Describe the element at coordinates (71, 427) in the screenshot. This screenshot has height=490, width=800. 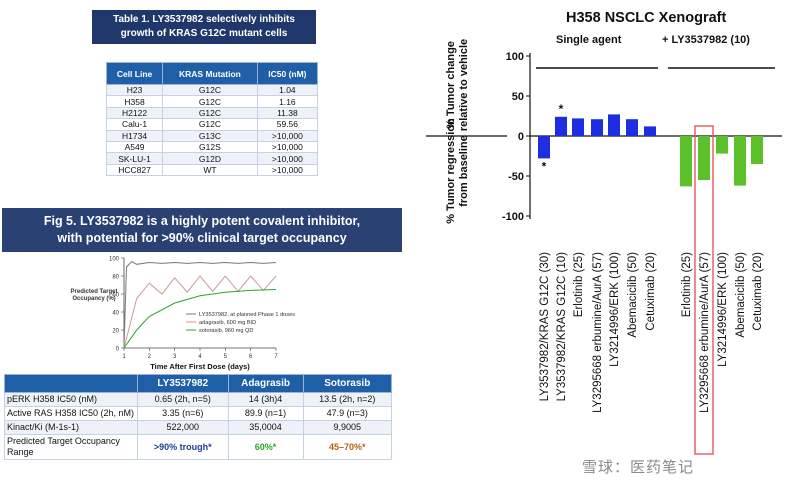
I see `table2-row-label: Kinact/Ki (M-1s-1)` at that location.